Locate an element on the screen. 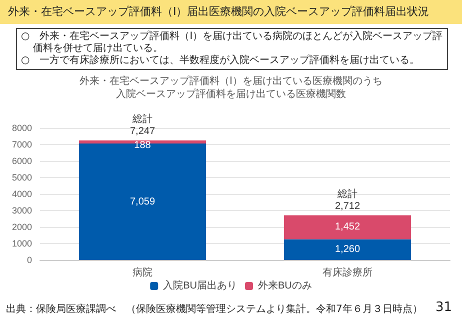 Image resolution: width=462 pixels, height=320 pixels. y-tick-label: 8000 is located at coordinates (22, 128).